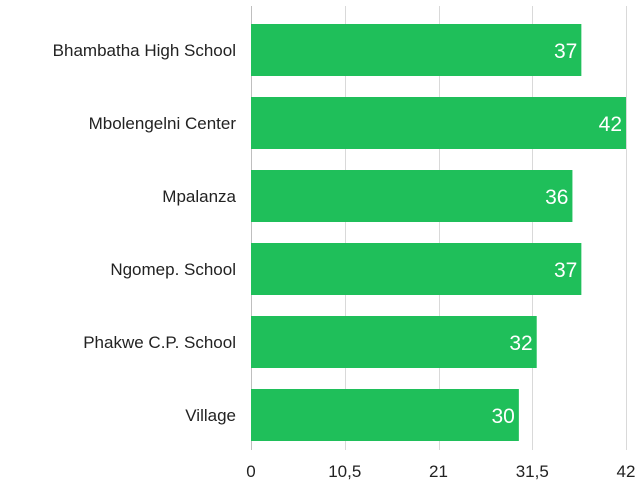  Describe the element at coordinates (626, 471) in the screenshot. I see `x-tick-label: 42` at that location.